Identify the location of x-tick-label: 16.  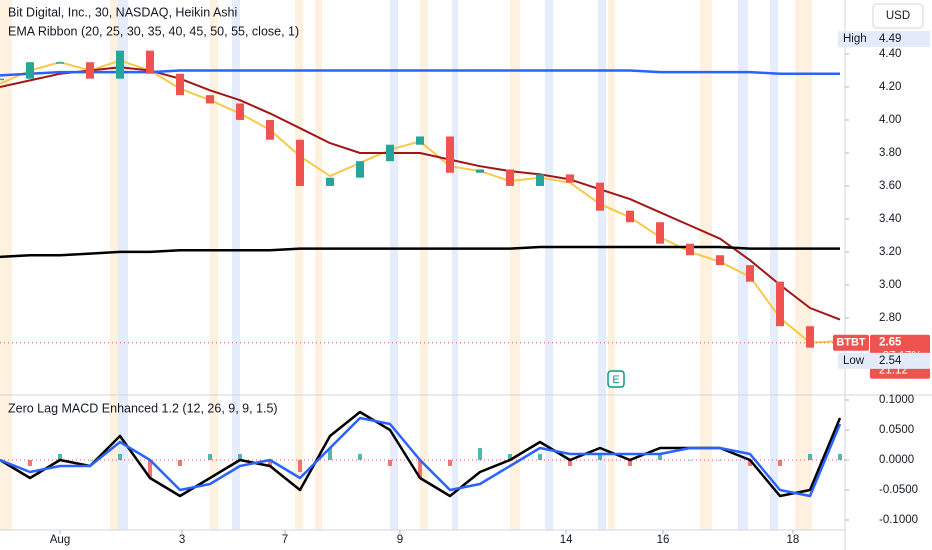
(663, 540).